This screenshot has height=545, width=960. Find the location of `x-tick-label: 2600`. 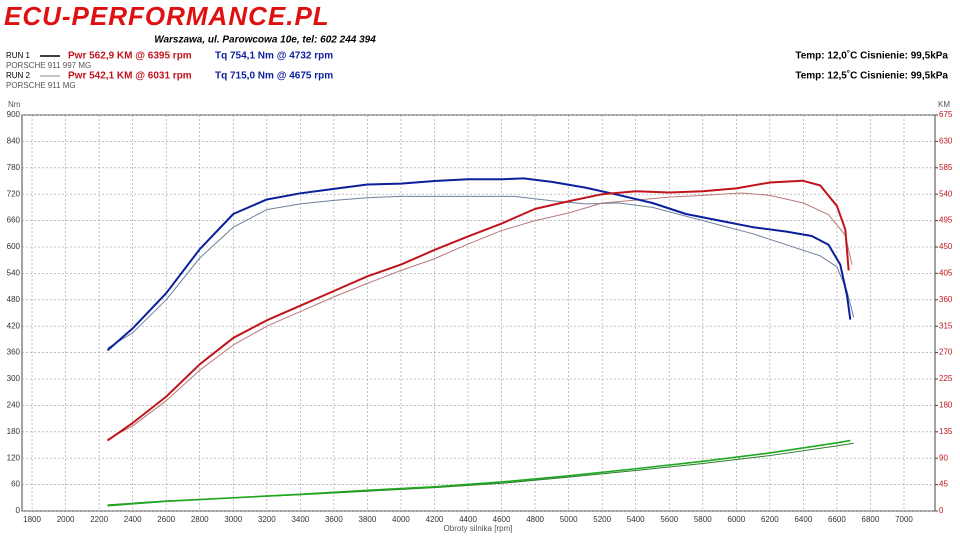

x-tick-label: 2600 is located at coordinates (166, 519).